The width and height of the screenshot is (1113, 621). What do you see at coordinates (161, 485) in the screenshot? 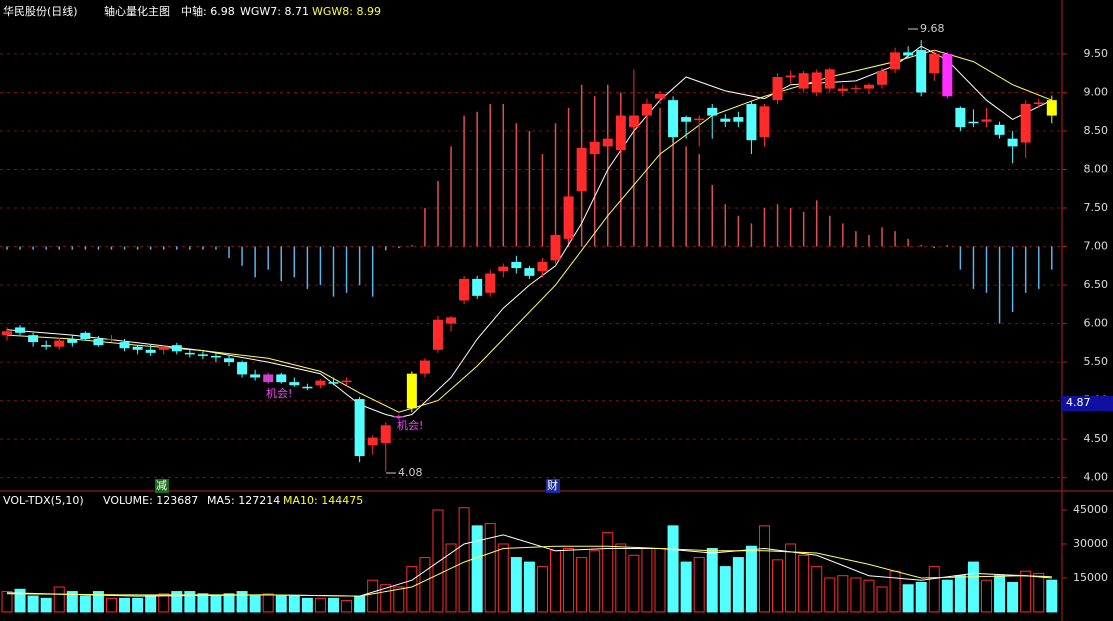
I see `event-label: 减` at bounding box center [161, 485].